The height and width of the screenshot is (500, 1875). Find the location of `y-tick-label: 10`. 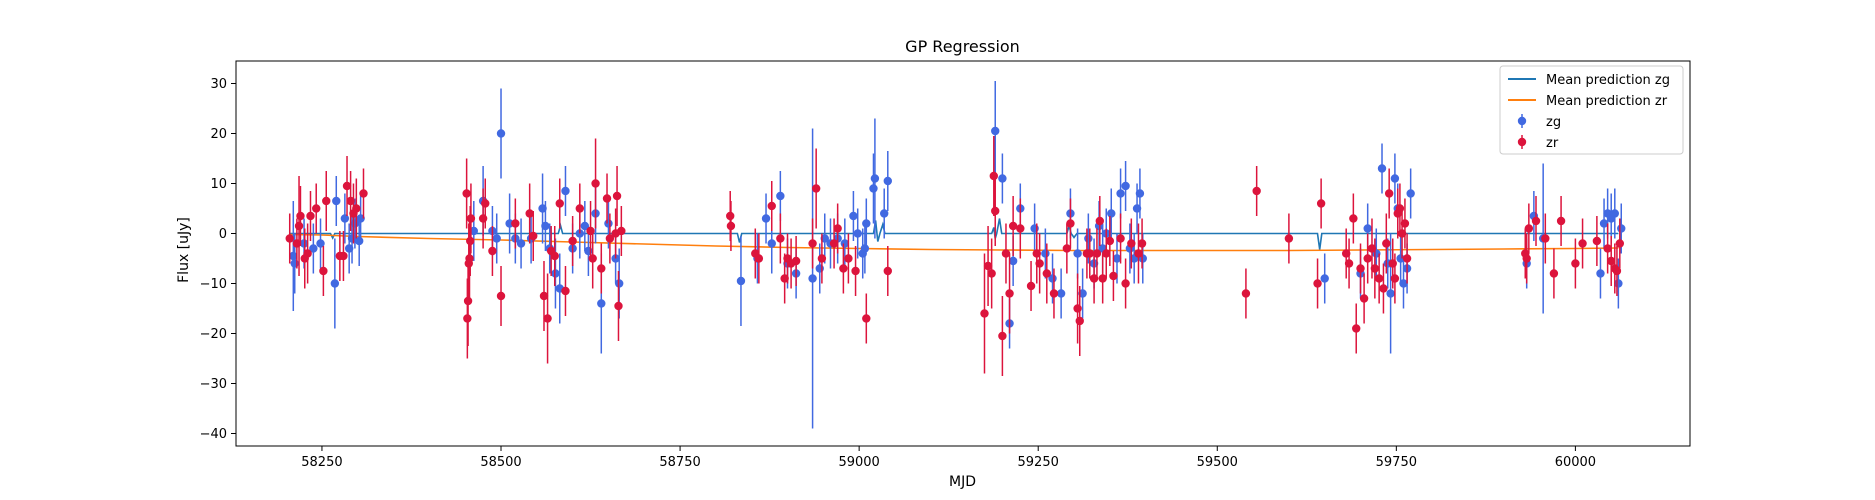

y-tick-label: 10 is located at coordinates (218, 184).